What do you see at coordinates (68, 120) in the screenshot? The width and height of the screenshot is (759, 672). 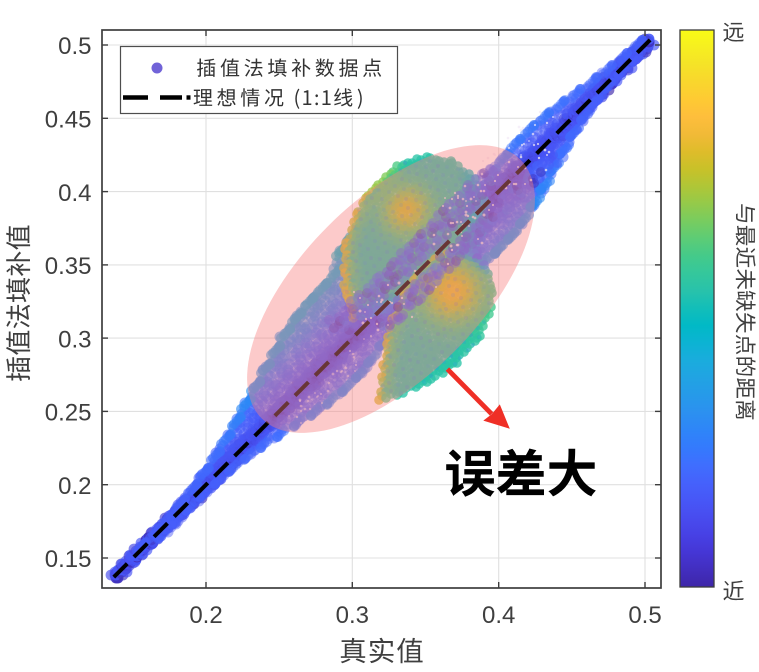 I see `svg-text: 0.45` at bounding box center [68, 120].